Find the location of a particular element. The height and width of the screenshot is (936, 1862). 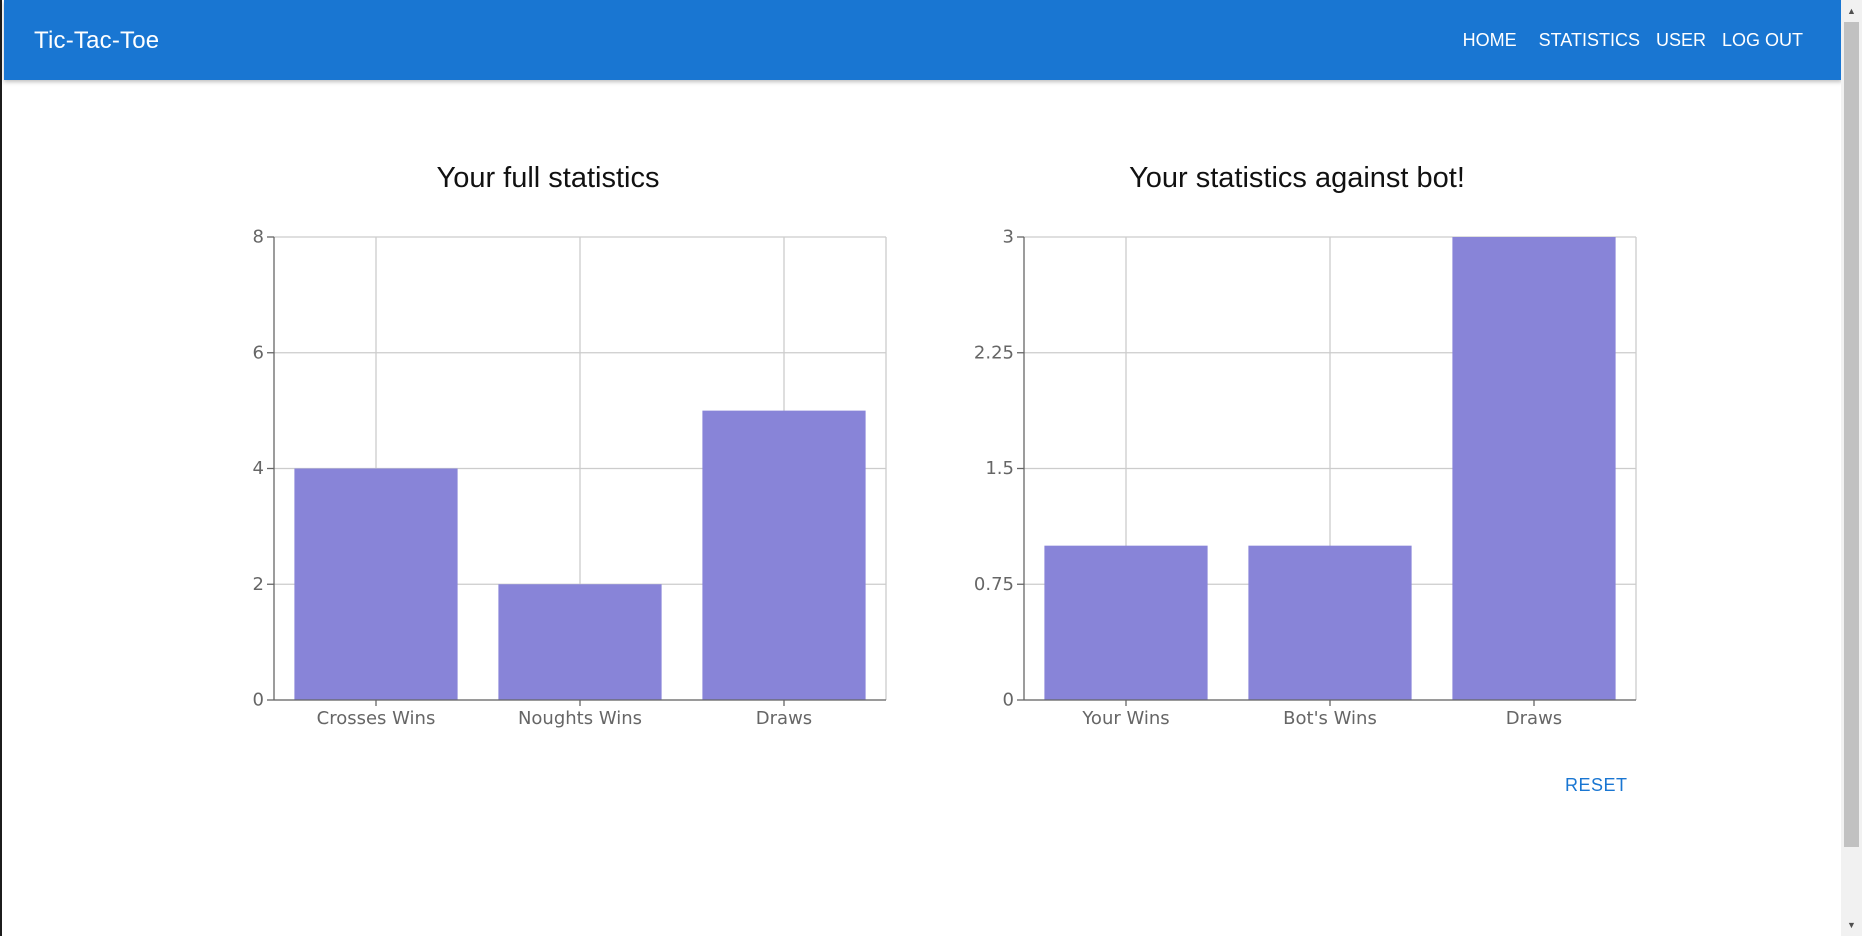

x-tick-label: Crosses Wins is located at coordinates (376, 718).